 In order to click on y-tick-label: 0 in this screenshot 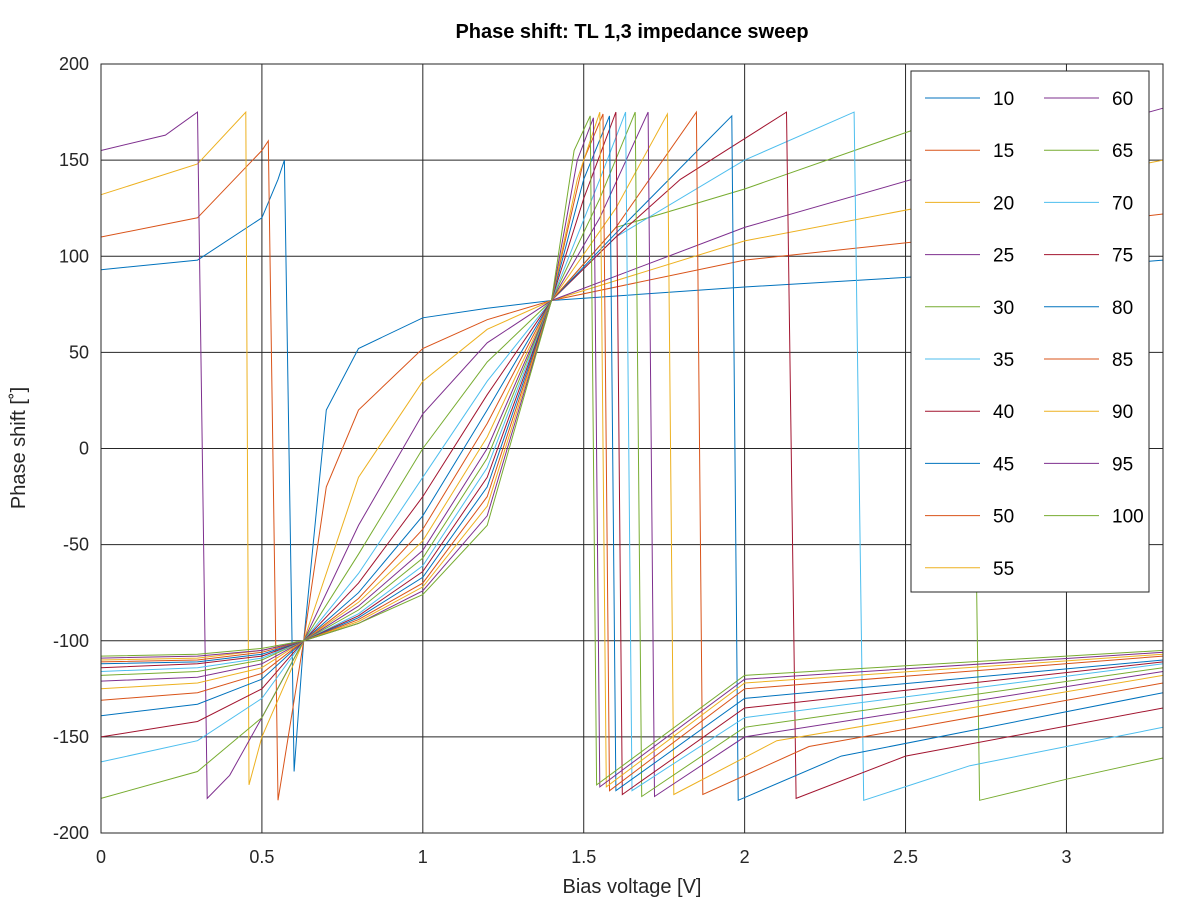, I will do `click(84, 449)`.